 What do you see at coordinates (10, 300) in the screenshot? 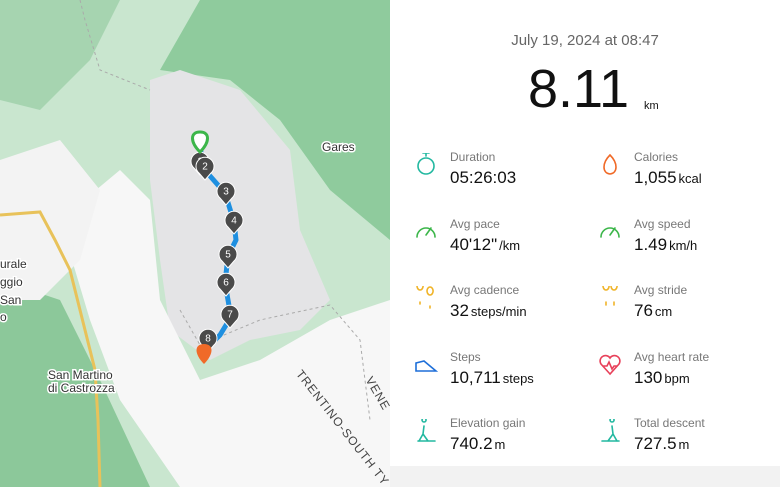
I see `map-label: San` at bounding box center [10, 300].